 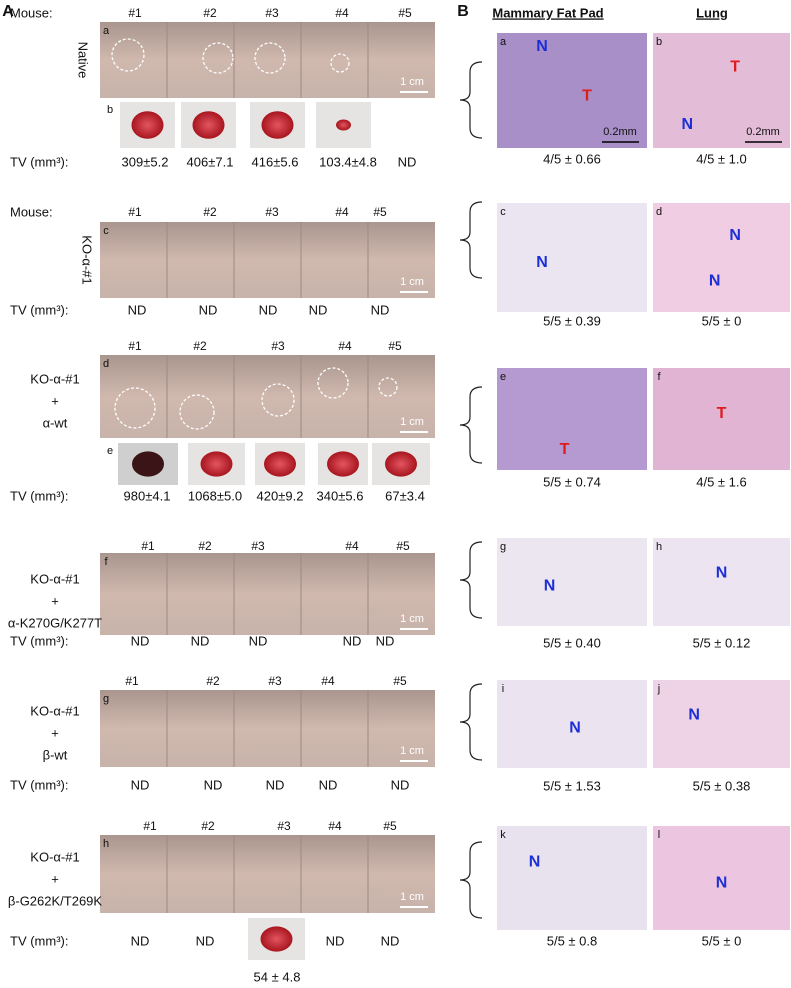 What do you see at coordinates (572, 481) in the screenshot?
I see `score: 5/5 ± 0.74` at bounding box center [572, 481].